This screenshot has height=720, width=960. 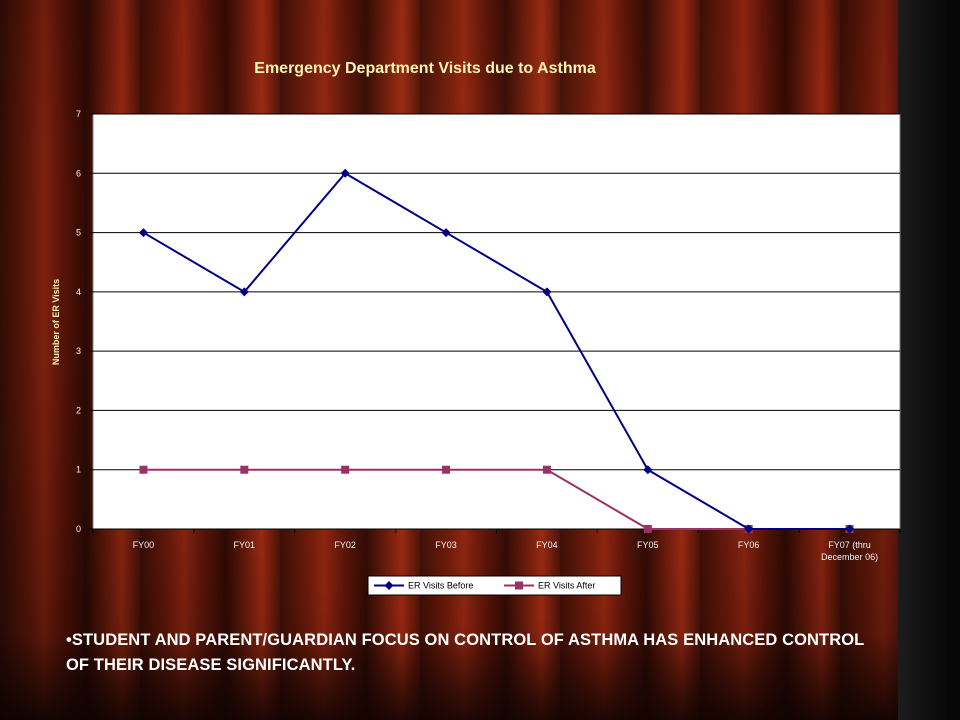 I want to click on y-tick-label-1: 1, so click(x=78, y=470).